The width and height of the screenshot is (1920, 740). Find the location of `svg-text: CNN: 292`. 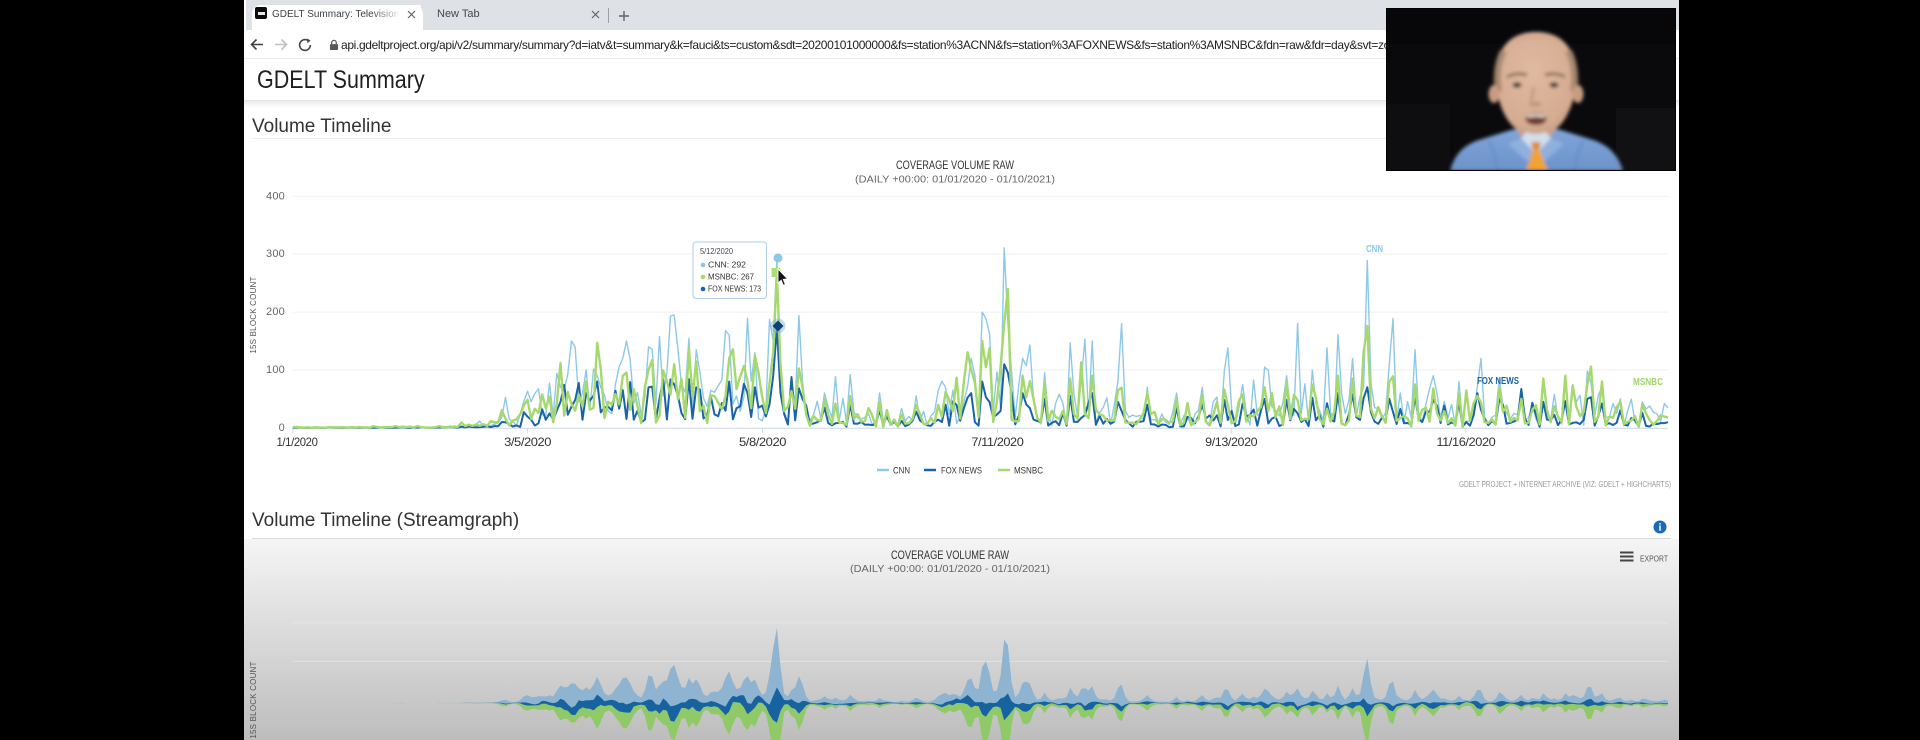

svg-text: CNN: 292 is located at coordinates (727, 265).